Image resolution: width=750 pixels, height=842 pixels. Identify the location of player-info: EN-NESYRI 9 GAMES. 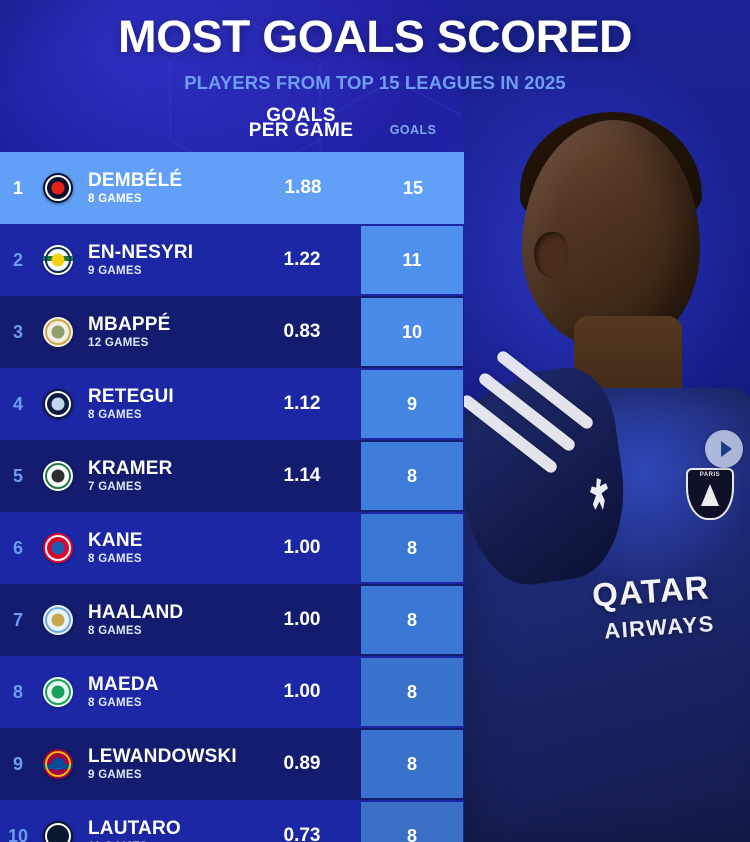
(161, 259).